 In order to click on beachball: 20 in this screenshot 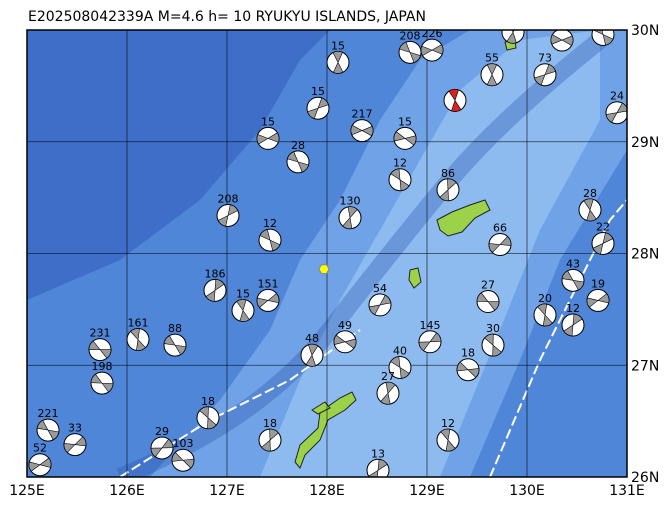, I will do `click(545, 309)`.